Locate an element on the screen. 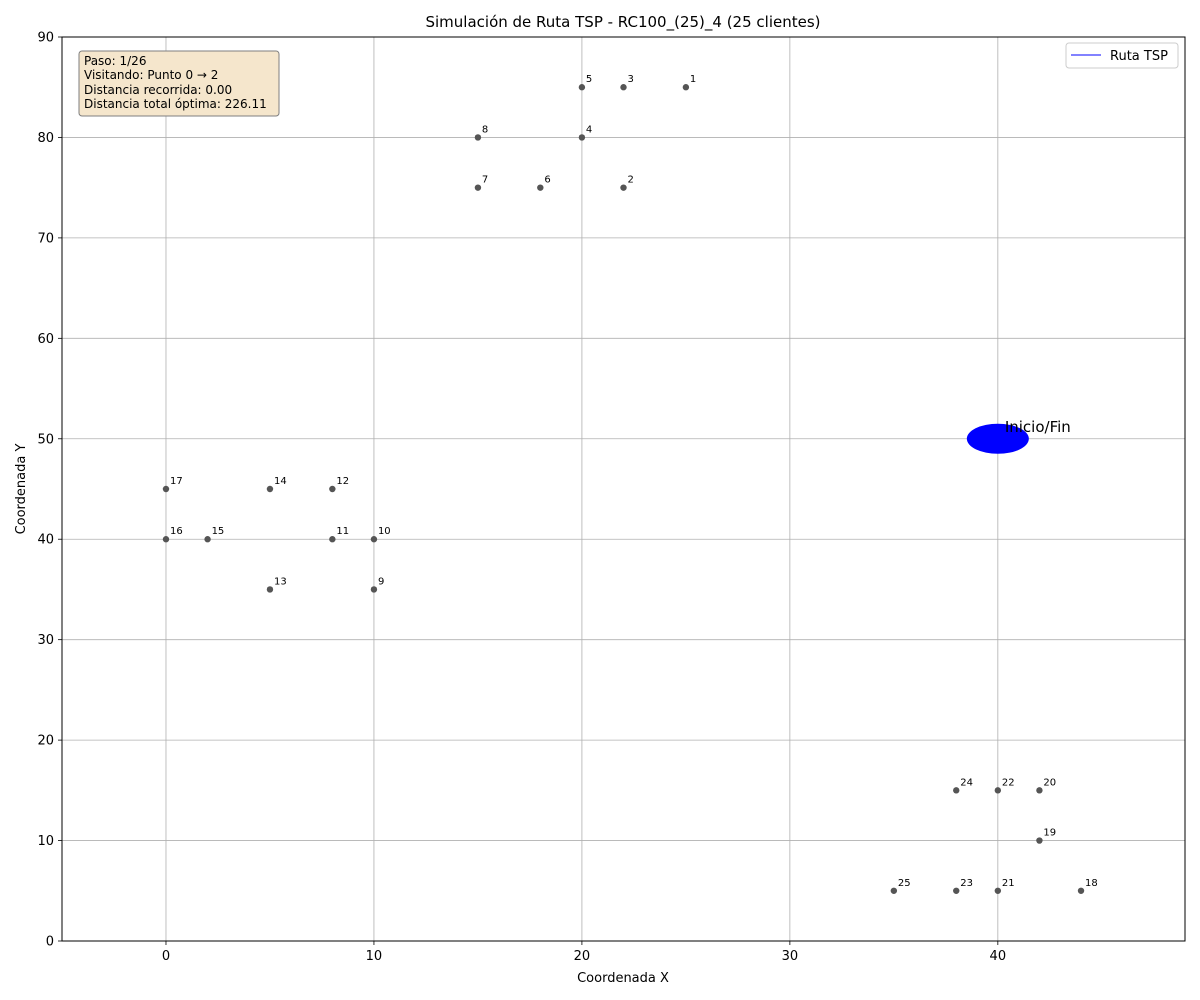 The image size is (1200, 1000). x-axis-label: Coordenada X is located at coordinates (623, 978).